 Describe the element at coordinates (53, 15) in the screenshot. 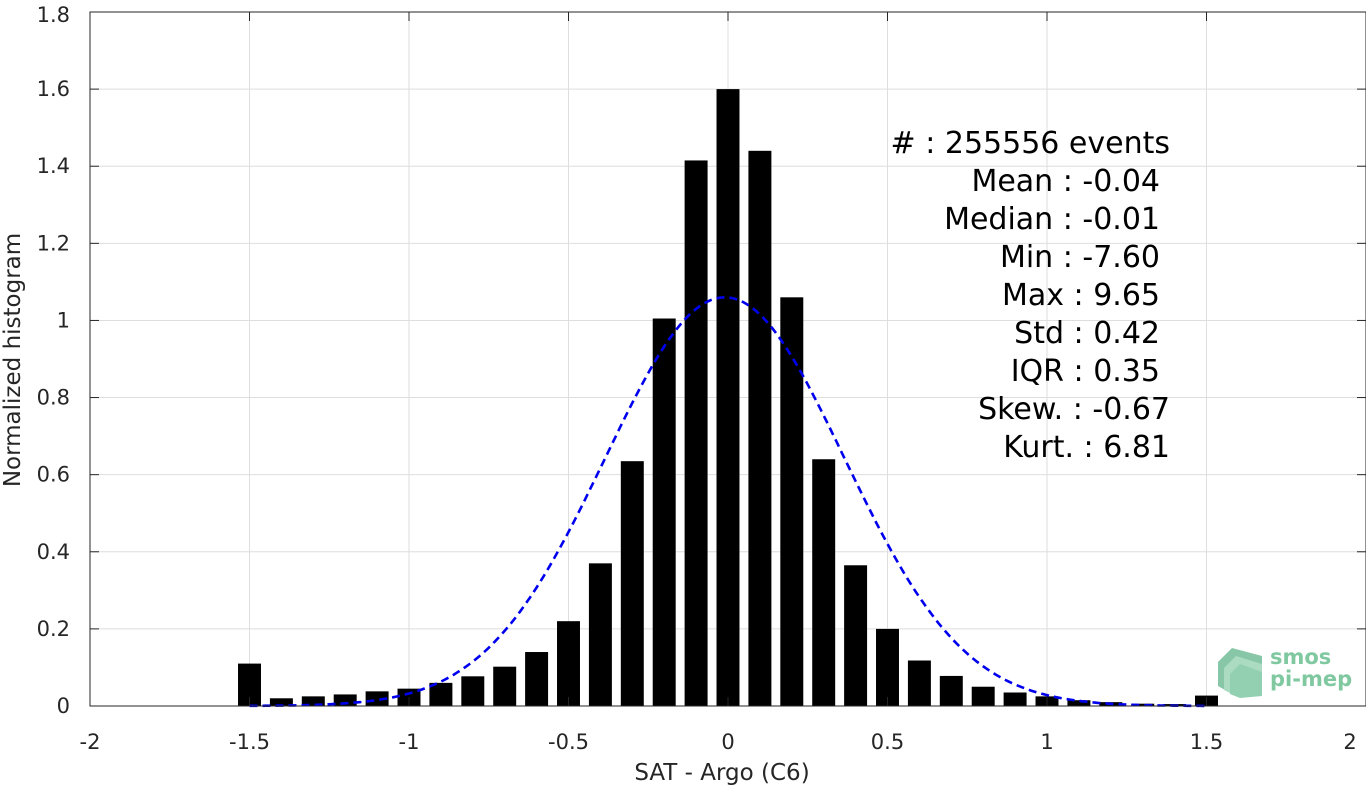

I see `y-tick-label-9: 1.8` at that location.